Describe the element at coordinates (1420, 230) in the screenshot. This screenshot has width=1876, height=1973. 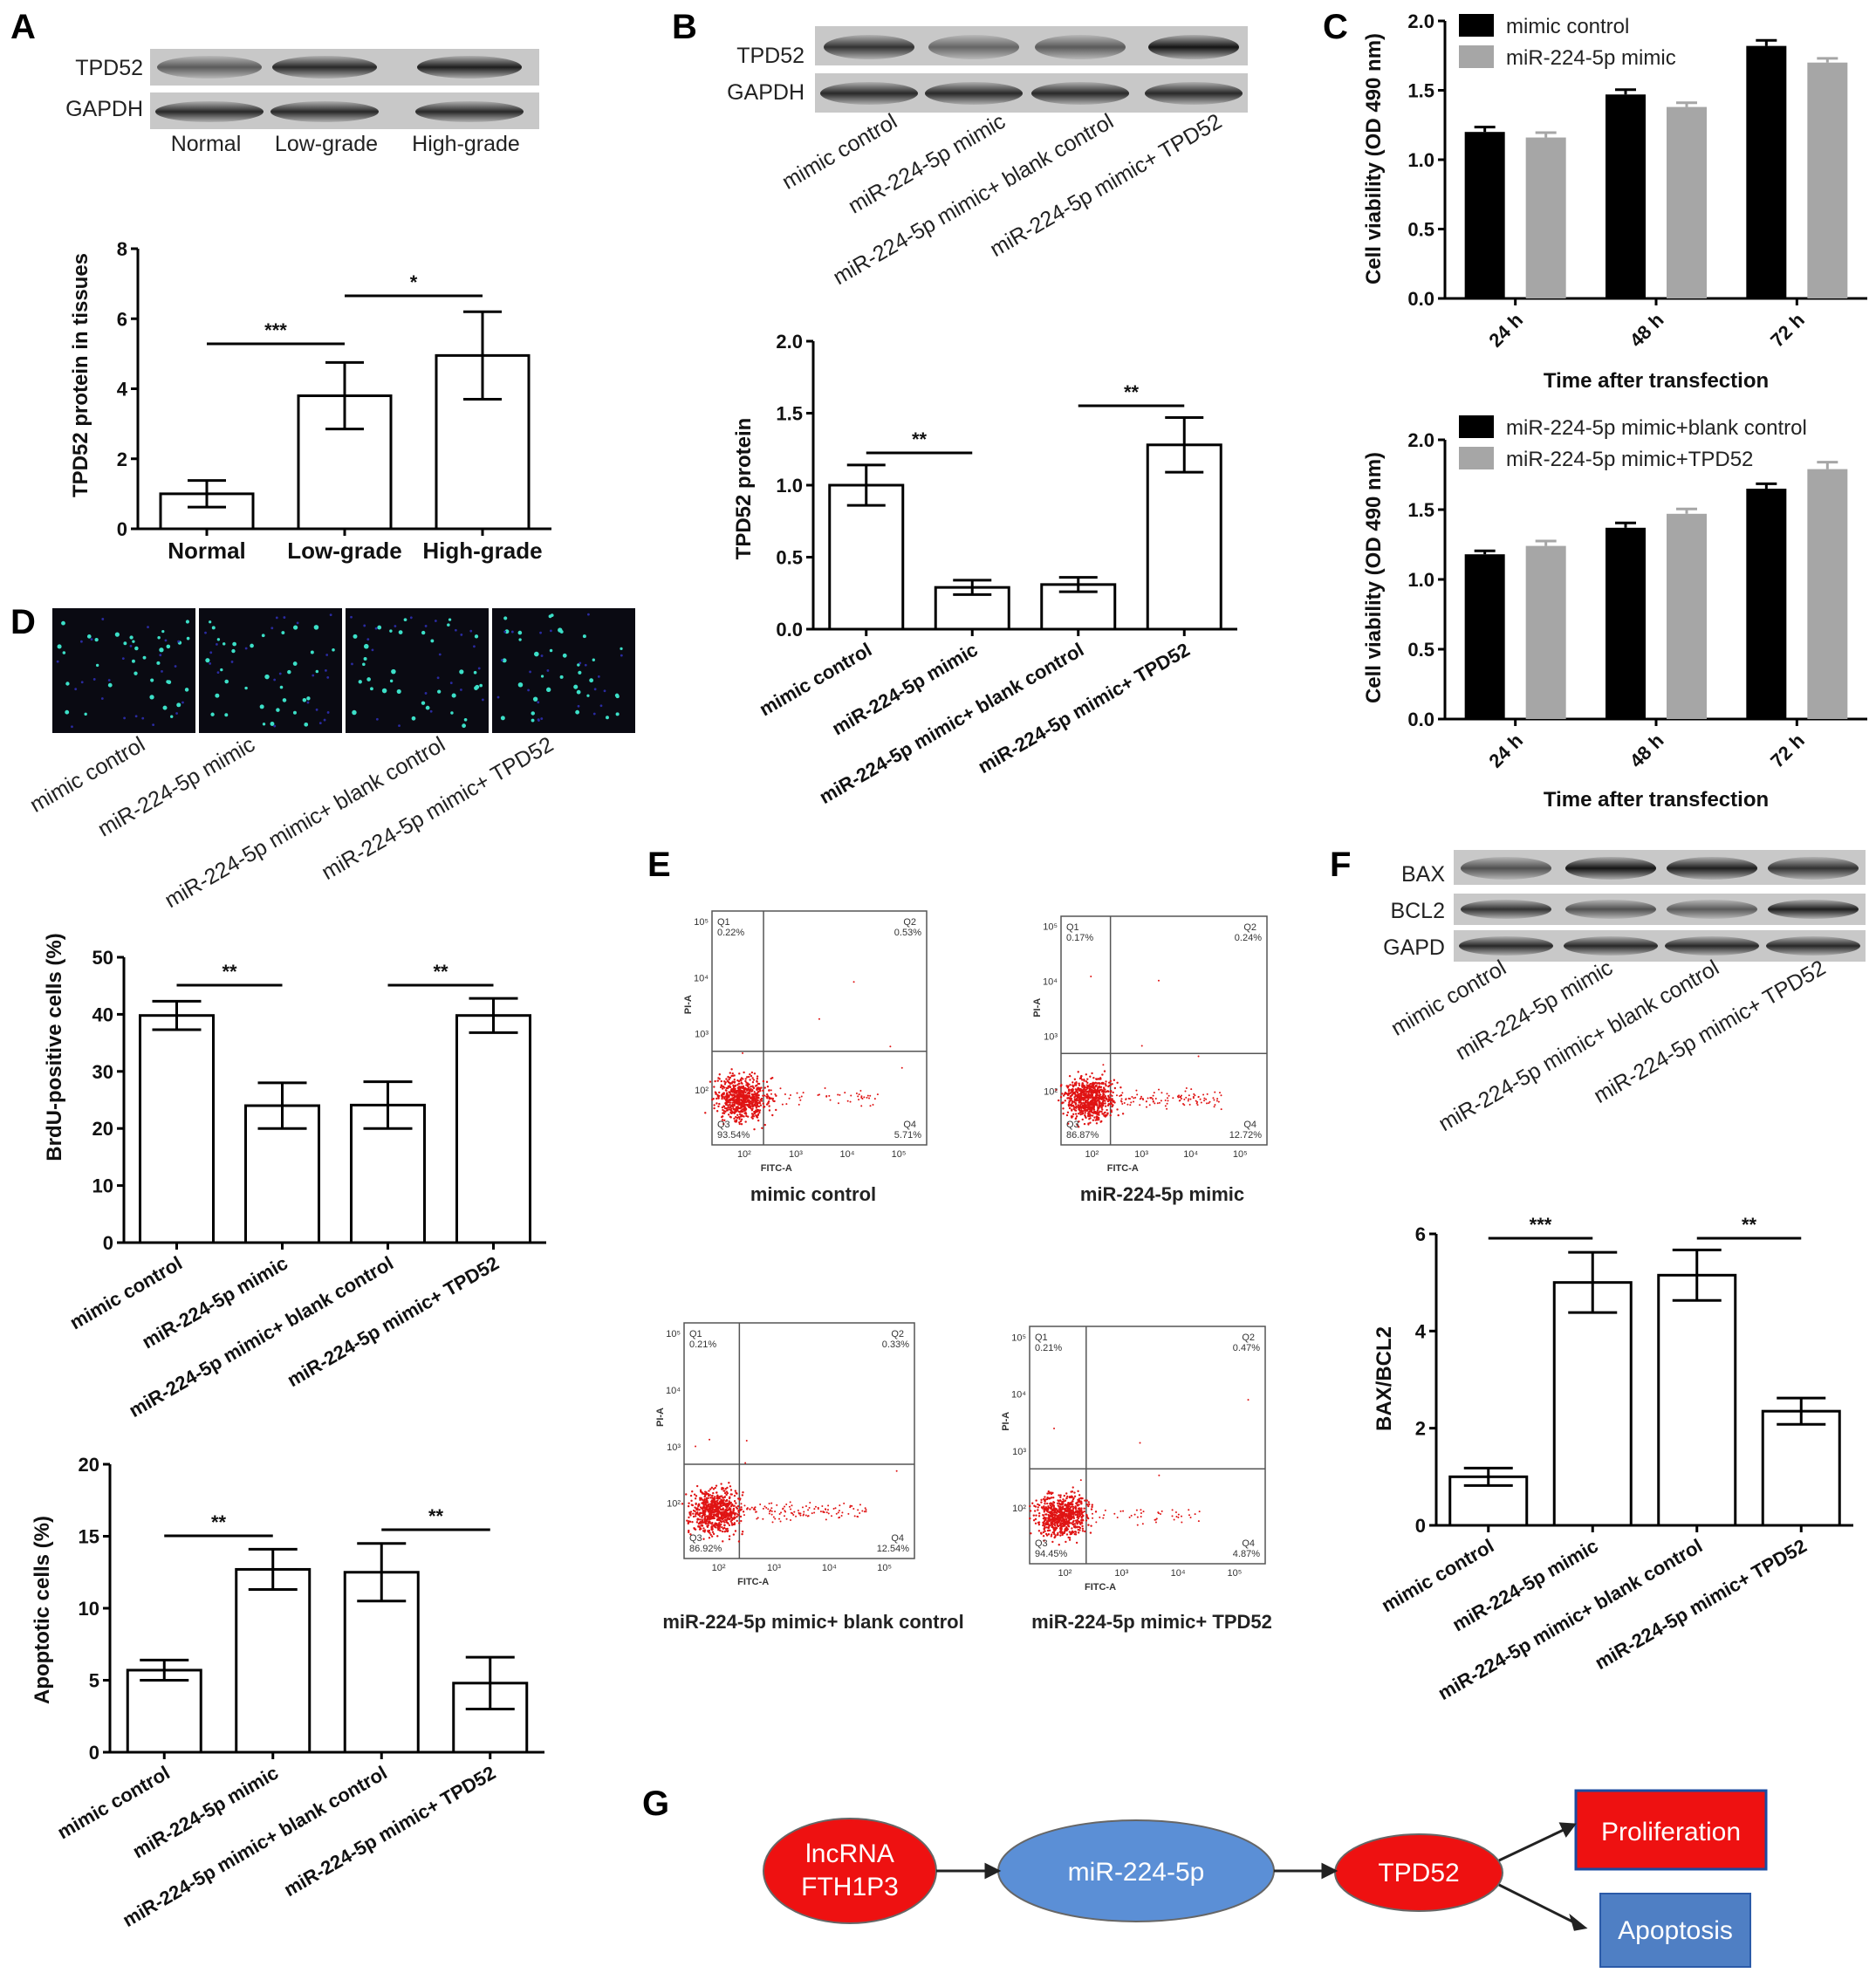
I see `y-tick-label: 0.5` at that location.